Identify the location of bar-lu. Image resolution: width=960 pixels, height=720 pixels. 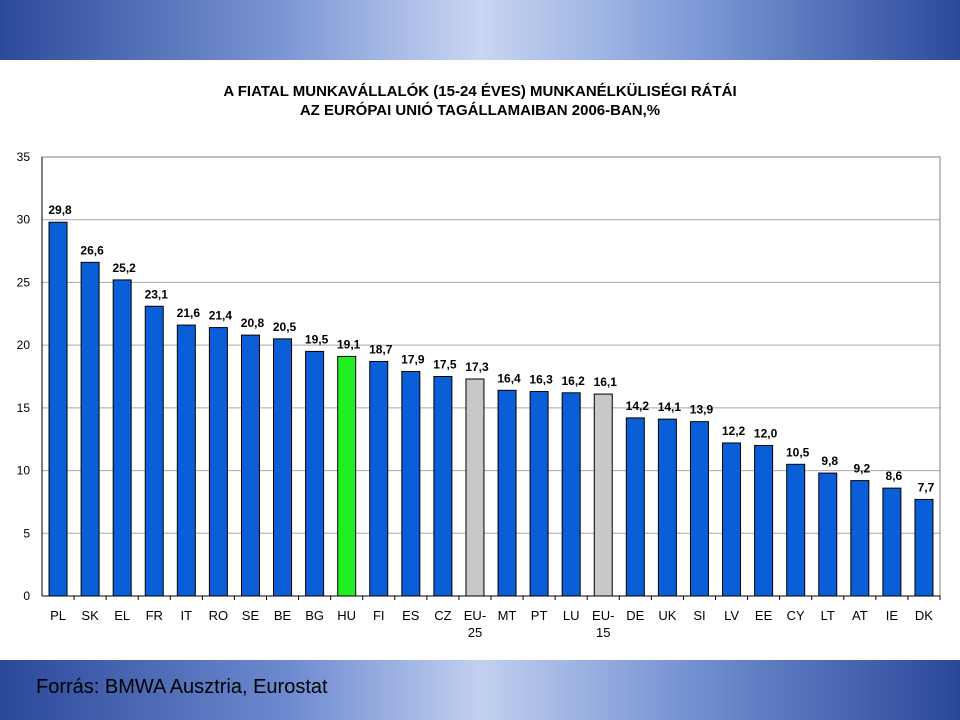
(571, 494).